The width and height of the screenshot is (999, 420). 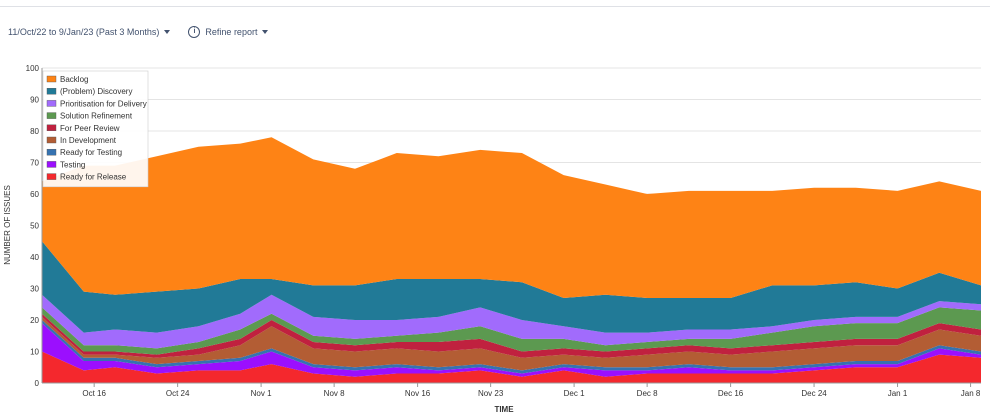 I want to click on refine-report-dropdown: i Refine report, so click(x=228, y=32).